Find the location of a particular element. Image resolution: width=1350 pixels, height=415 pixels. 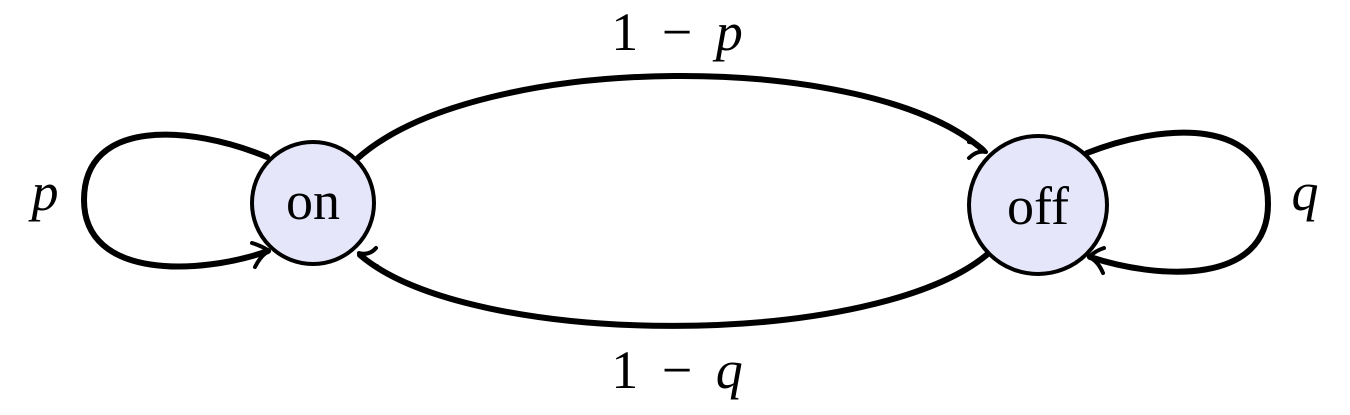

transition-number-on-to-off: 1 is located at coordinates (624, 32).